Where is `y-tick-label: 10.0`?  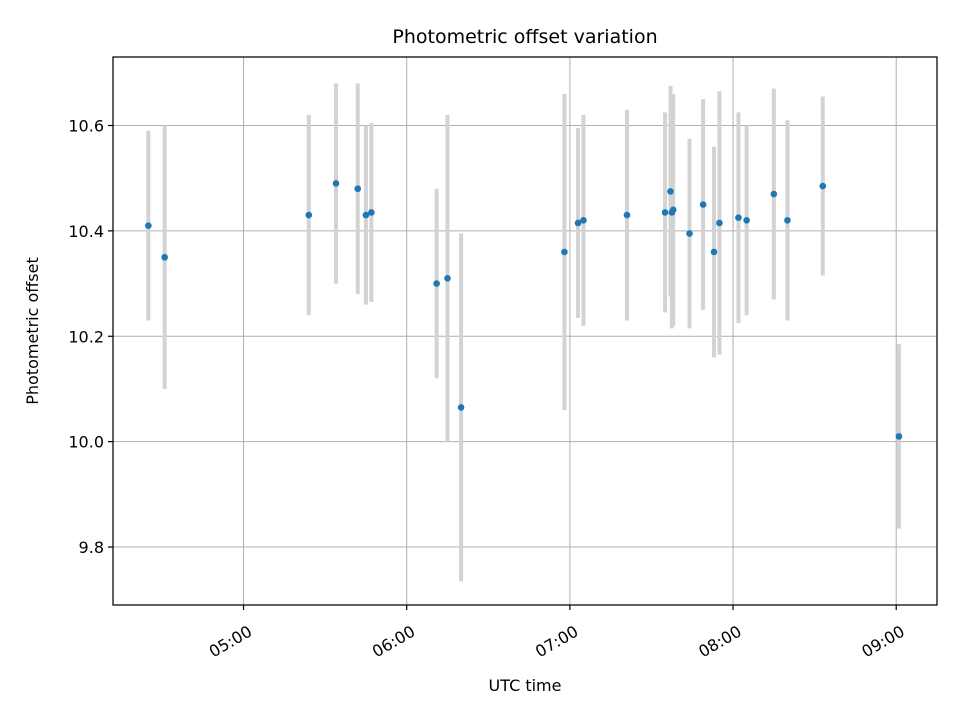 y-tick-label: 10.0 is located at coordinates (86, 442).